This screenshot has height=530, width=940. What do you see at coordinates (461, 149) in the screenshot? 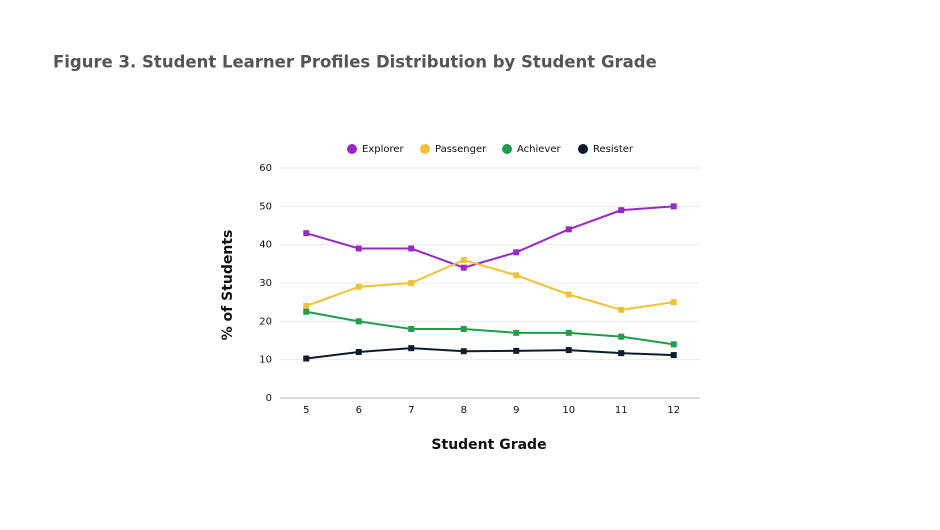
I see `legend-label: Passenger` at bounding box center [461, 149].